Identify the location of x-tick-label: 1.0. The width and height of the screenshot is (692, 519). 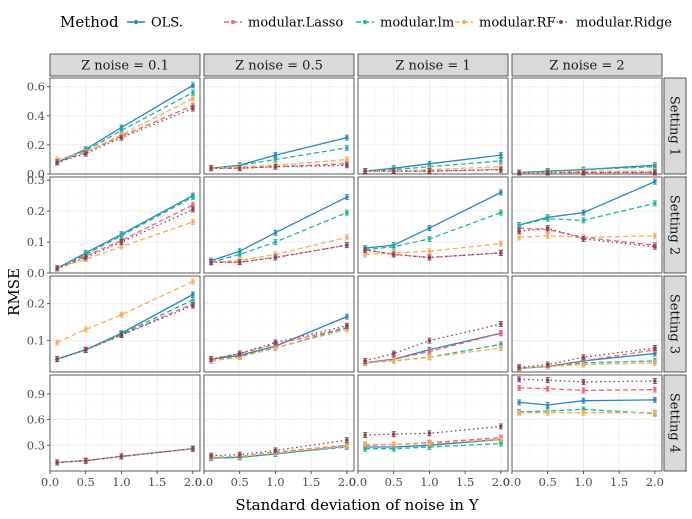
(121, 482).